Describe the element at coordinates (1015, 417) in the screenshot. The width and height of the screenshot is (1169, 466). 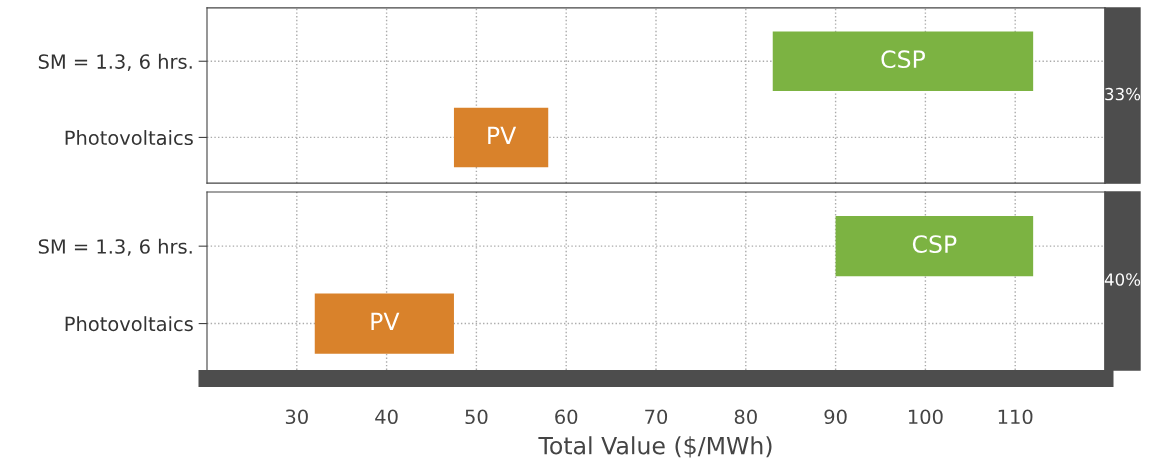
I see `x-tick-label: 110` at that location.